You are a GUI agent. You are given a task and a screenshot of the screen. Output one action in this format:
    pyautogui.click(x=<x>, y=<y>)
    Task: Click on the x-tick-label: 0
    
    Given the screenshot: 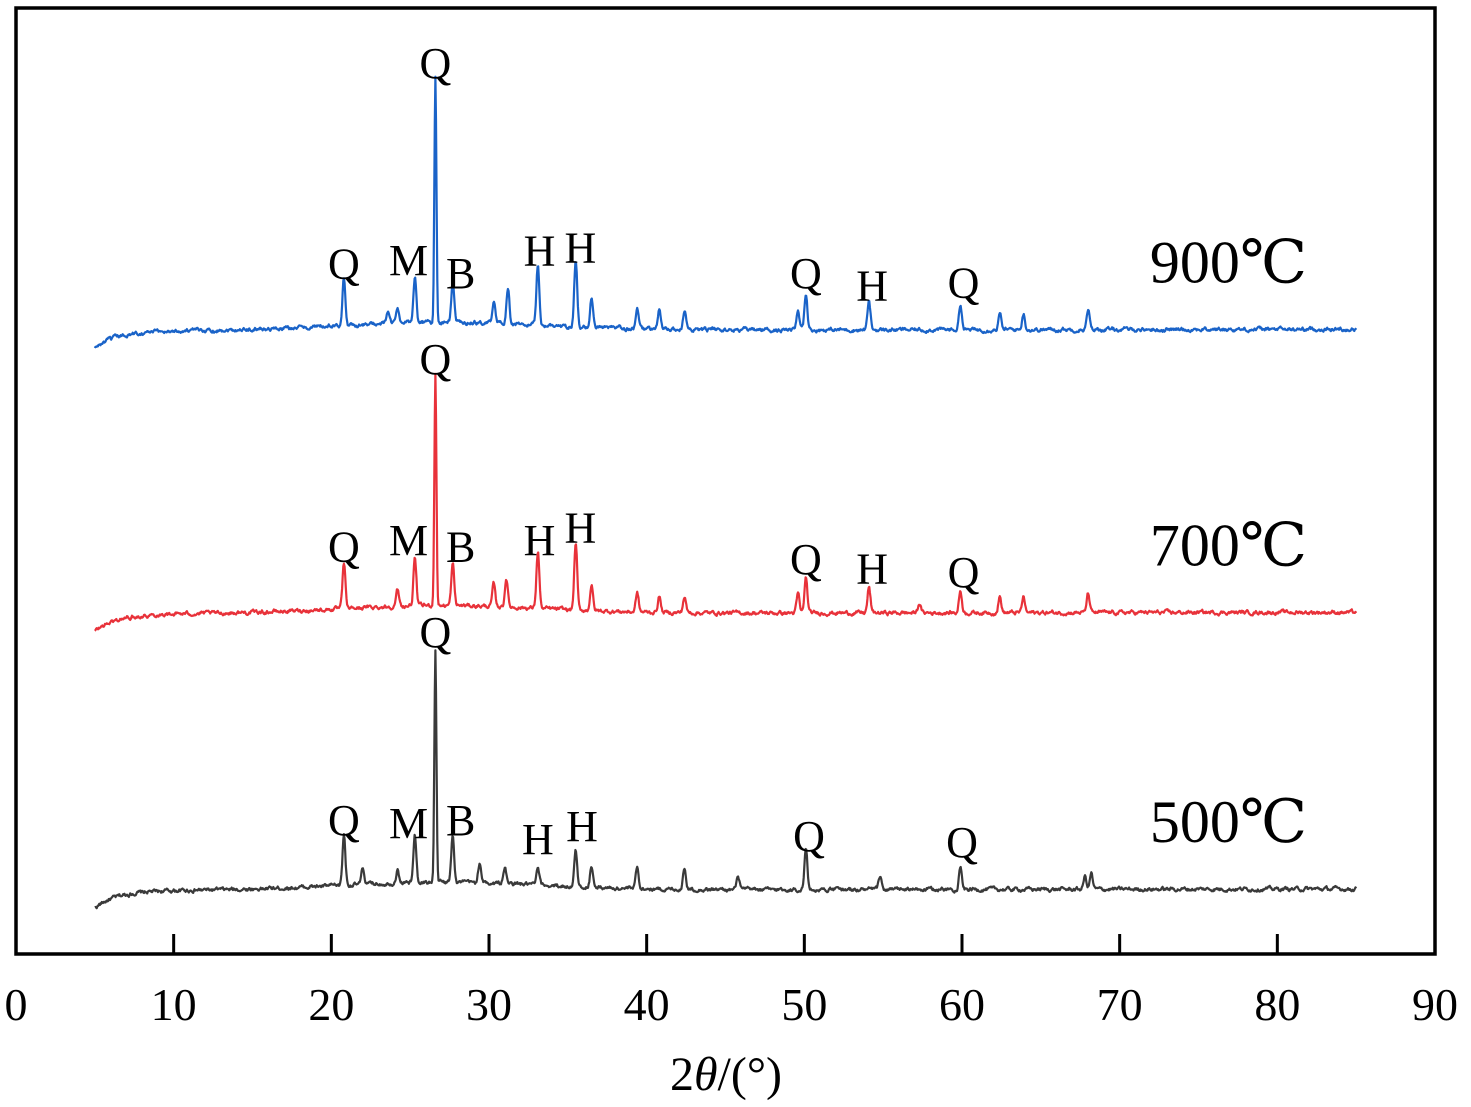 What is the action you would take?
    pyautogui.click(x=16, y=1004)
    